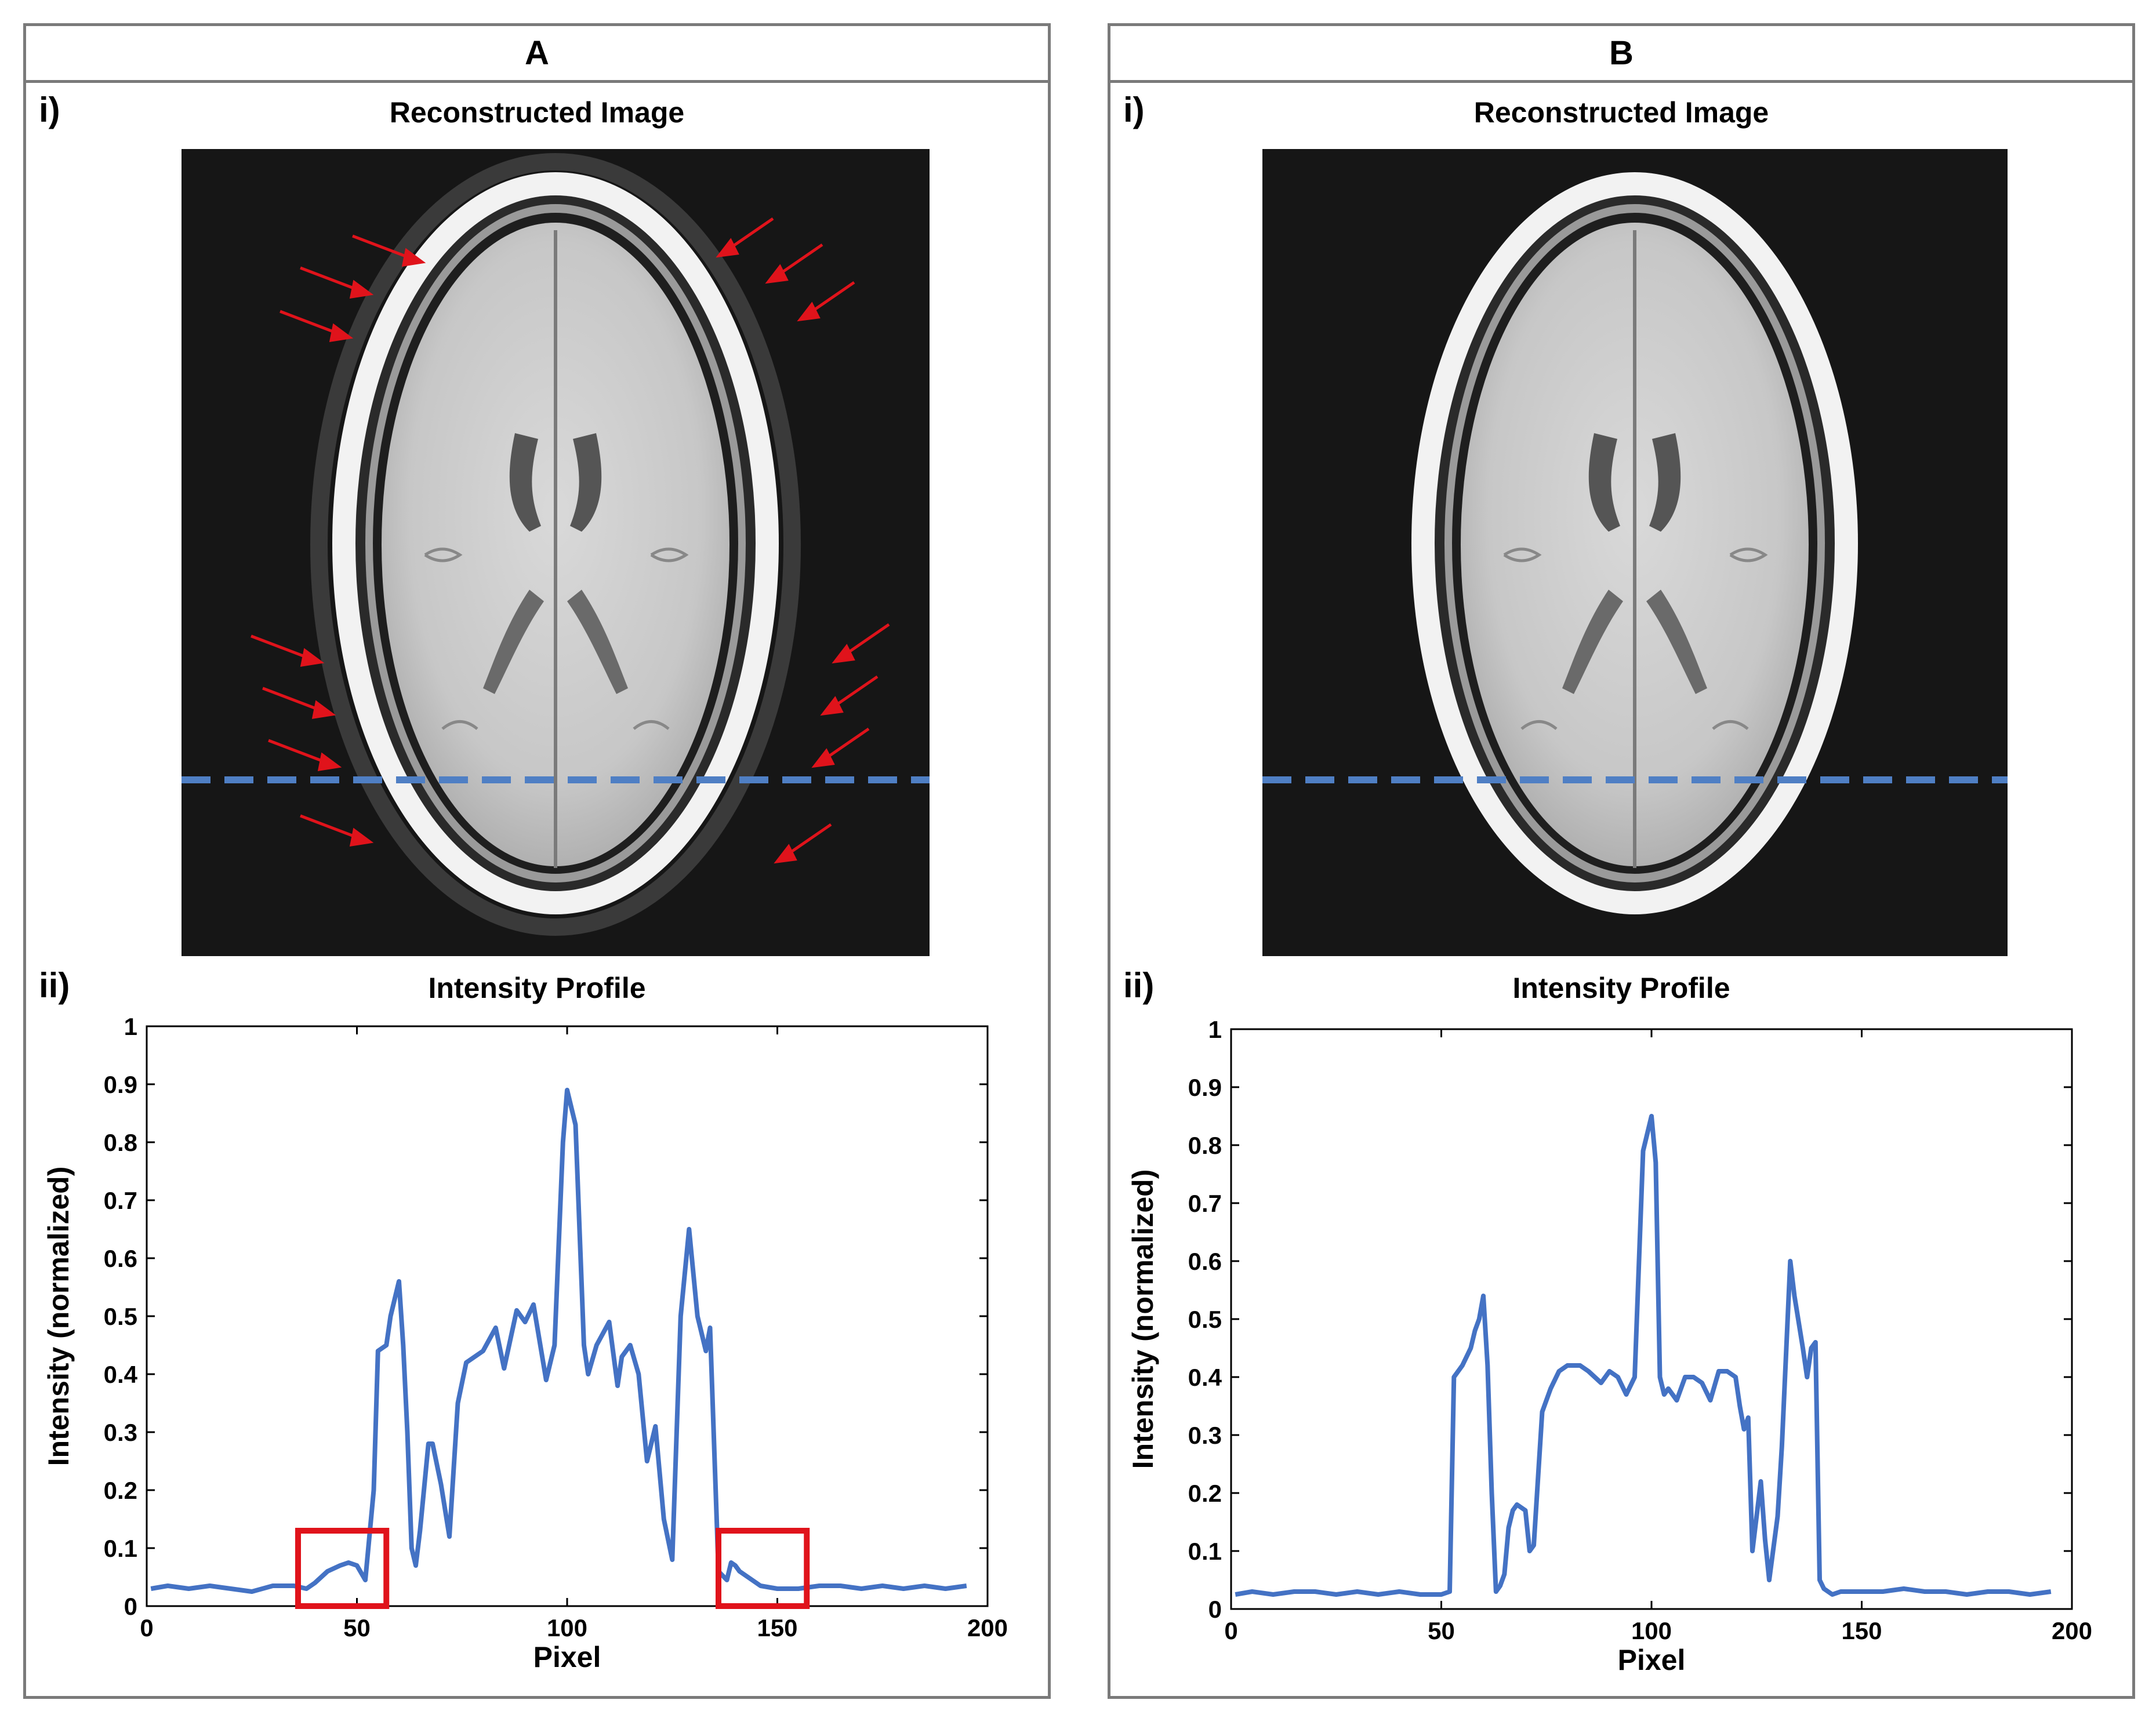  What do you see at coordinates (1621, 54) in the screenshot?
I see `panel-header: B` at bounding box center [1621, 54].